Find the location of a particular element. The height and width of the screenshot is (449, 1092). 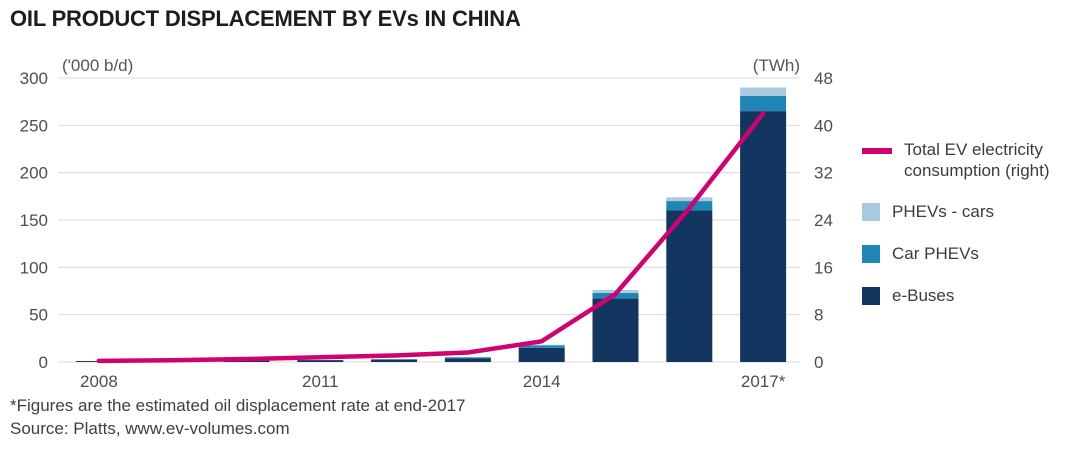

chart-title: OIL PRODUCT DISPLACEMENT BY EVs IN CHINA is located at coordinates (265, 18).